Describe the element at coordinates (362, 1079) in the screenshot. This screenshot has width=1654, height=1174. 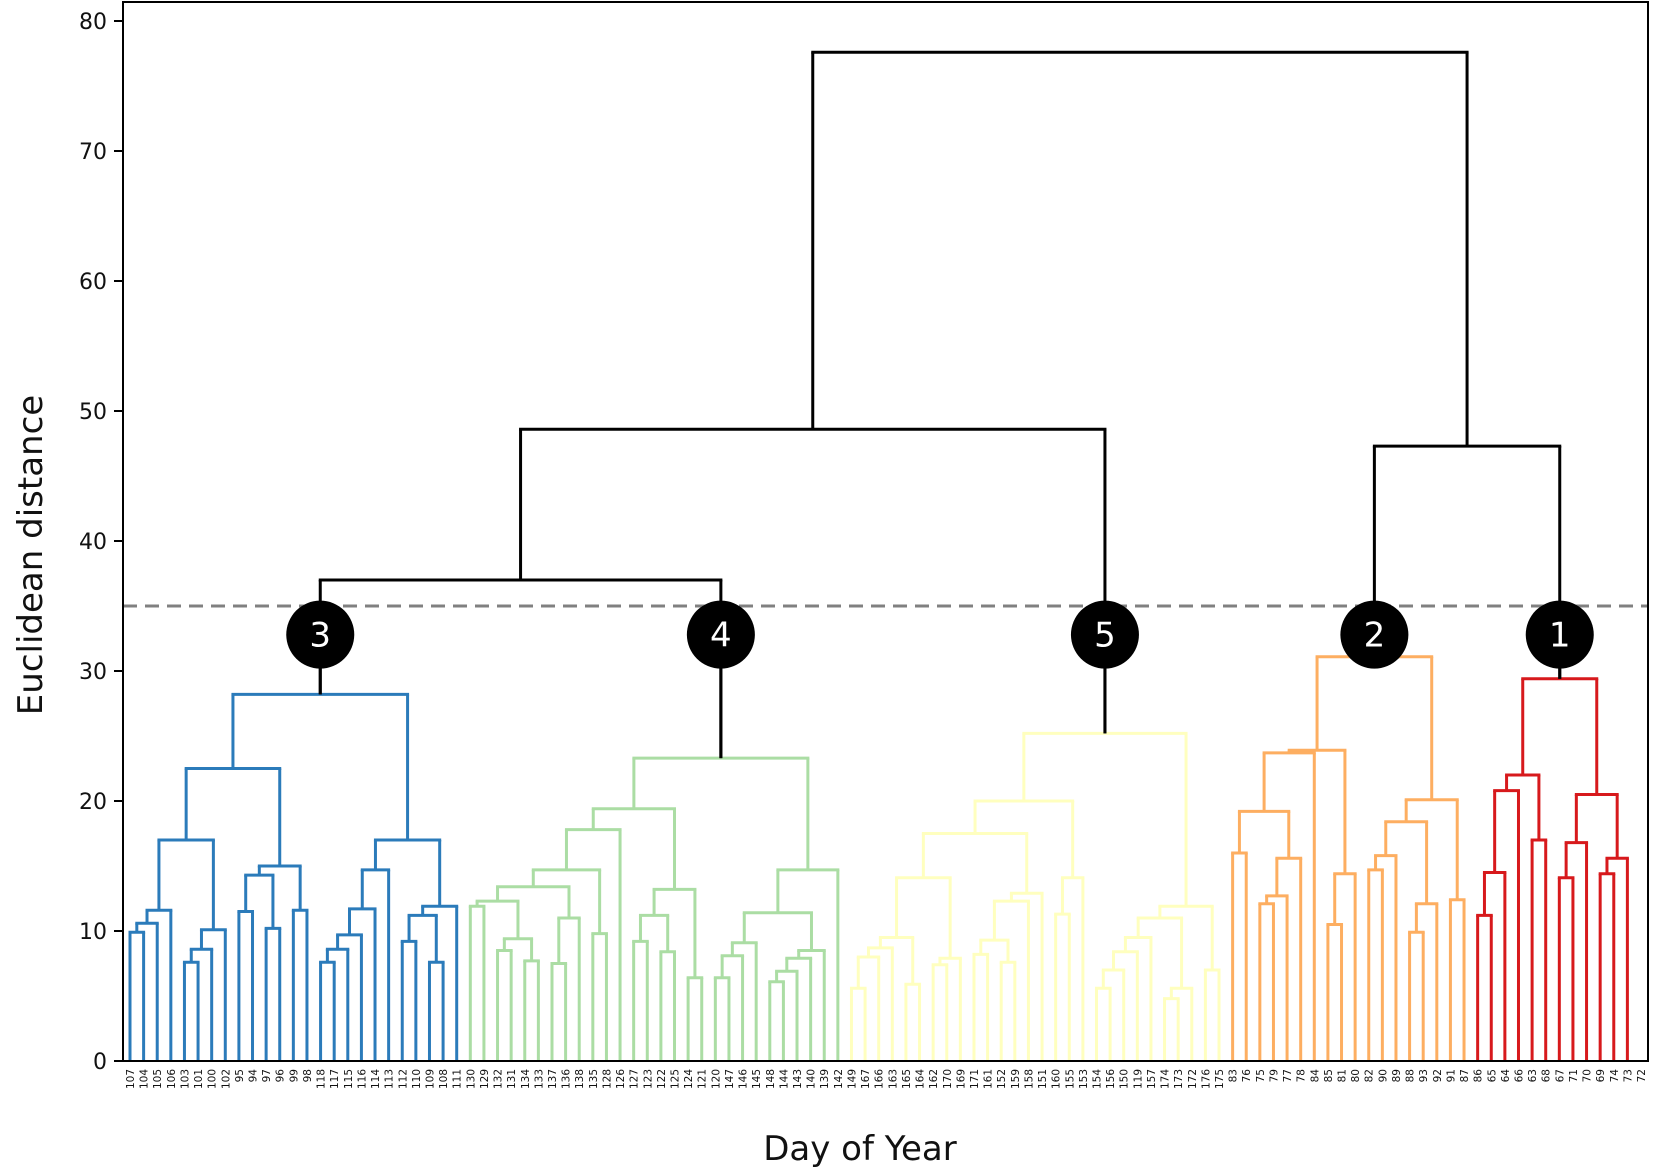
I see `leaf-label: 116` at that location.